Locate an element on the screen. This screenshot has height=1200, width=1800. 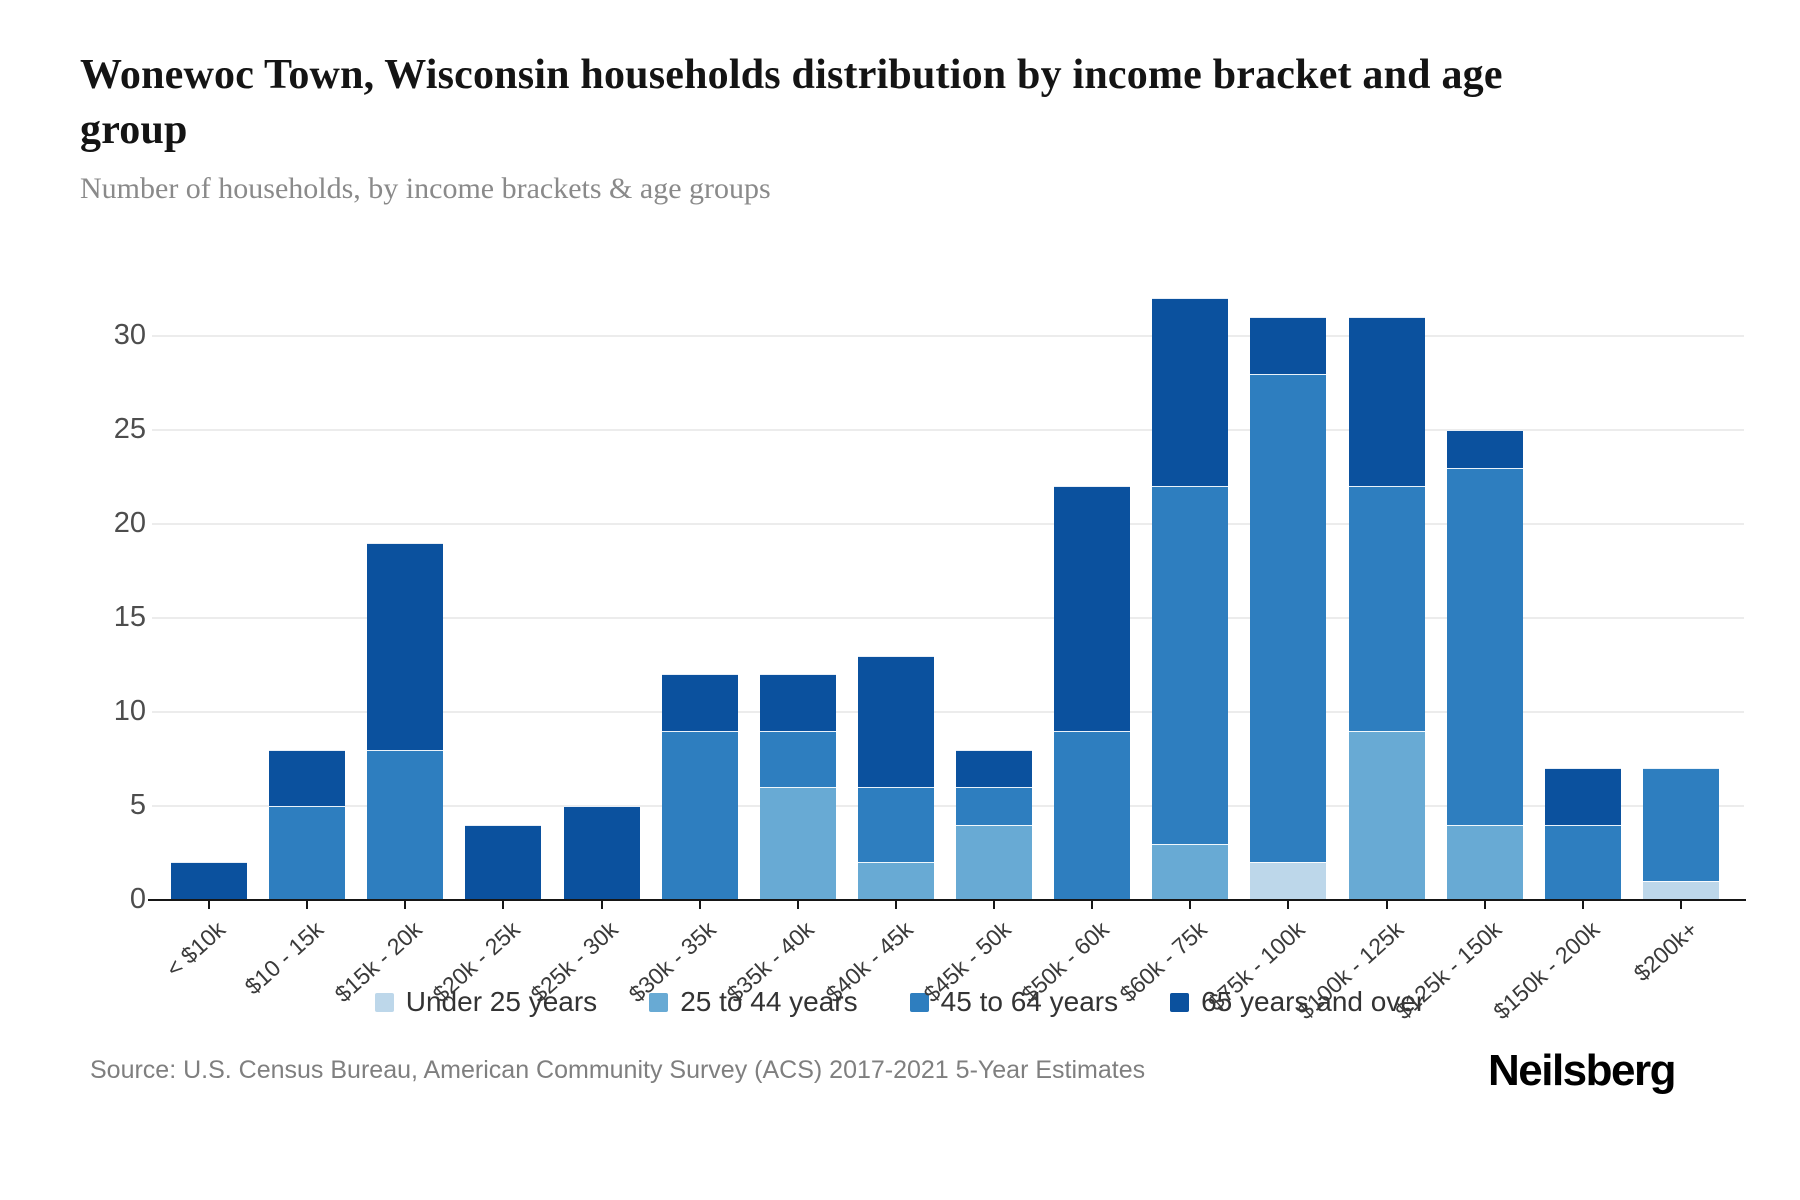
bar-$60k - 75k is located at coordinates (1190, 599).